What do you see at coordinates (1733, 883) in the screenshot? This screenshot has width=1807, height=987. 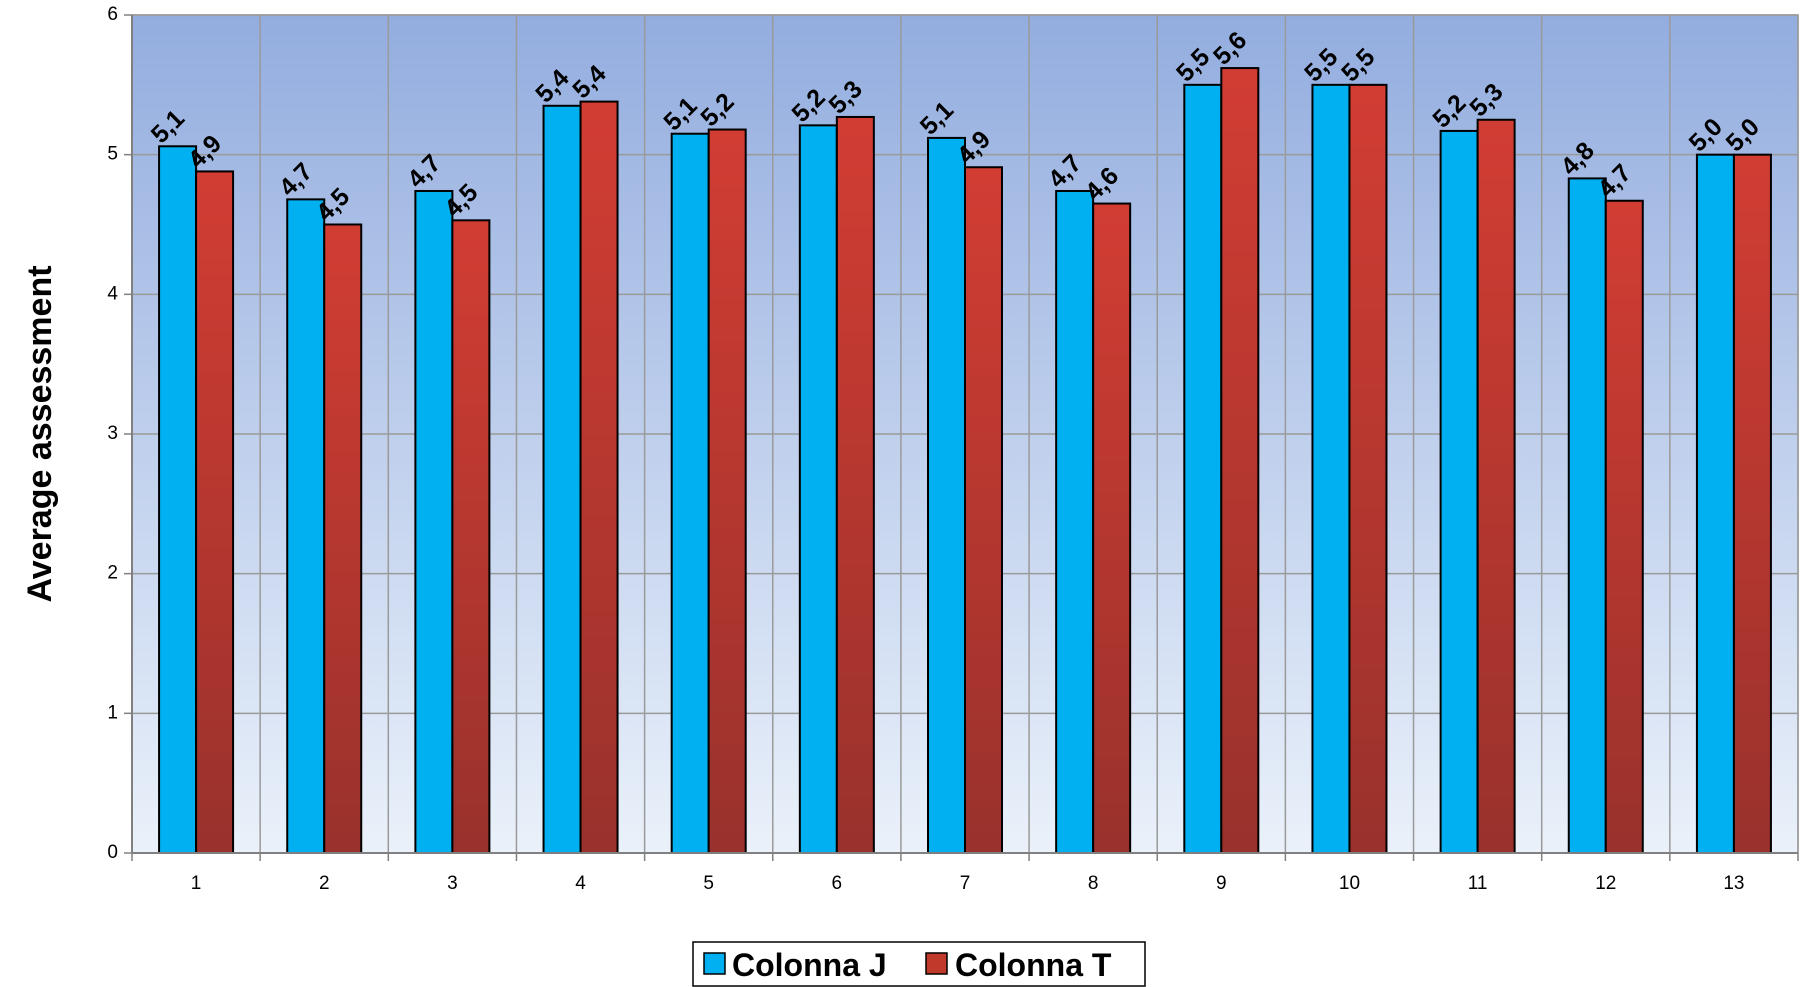 I see `x-tick-label: 13` at bounding box center [1733, 883].